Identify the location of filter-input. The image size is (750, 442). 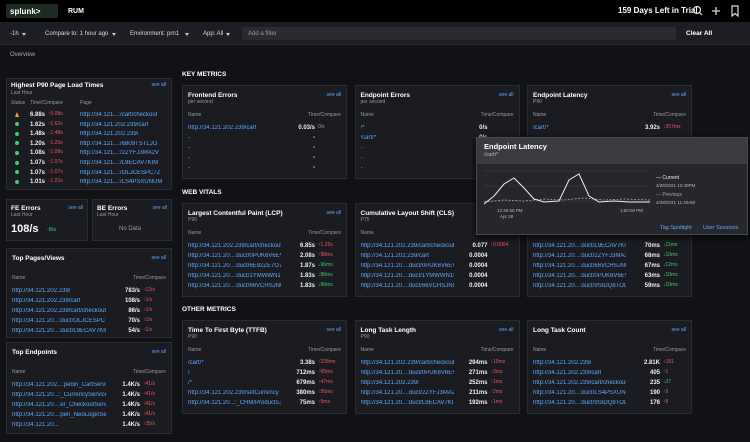
(459, 33).